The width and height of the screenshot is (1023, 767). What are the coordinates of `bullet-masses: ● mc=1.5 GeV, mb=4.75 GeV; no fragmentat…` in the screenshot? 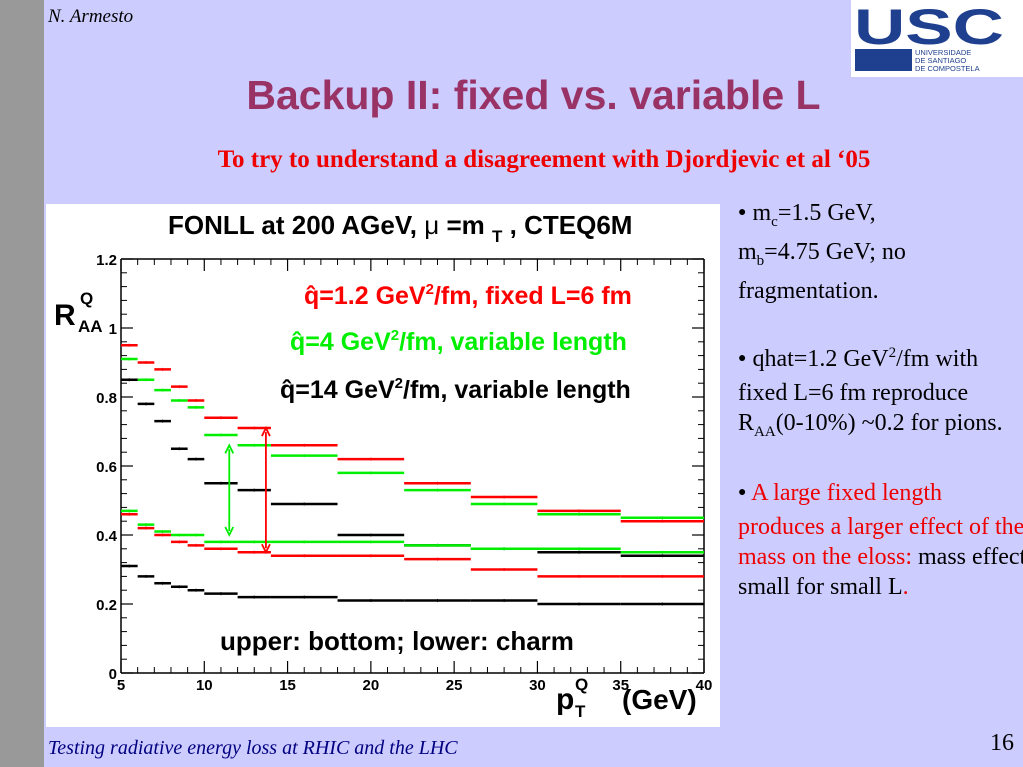 It's located at (822, 252).